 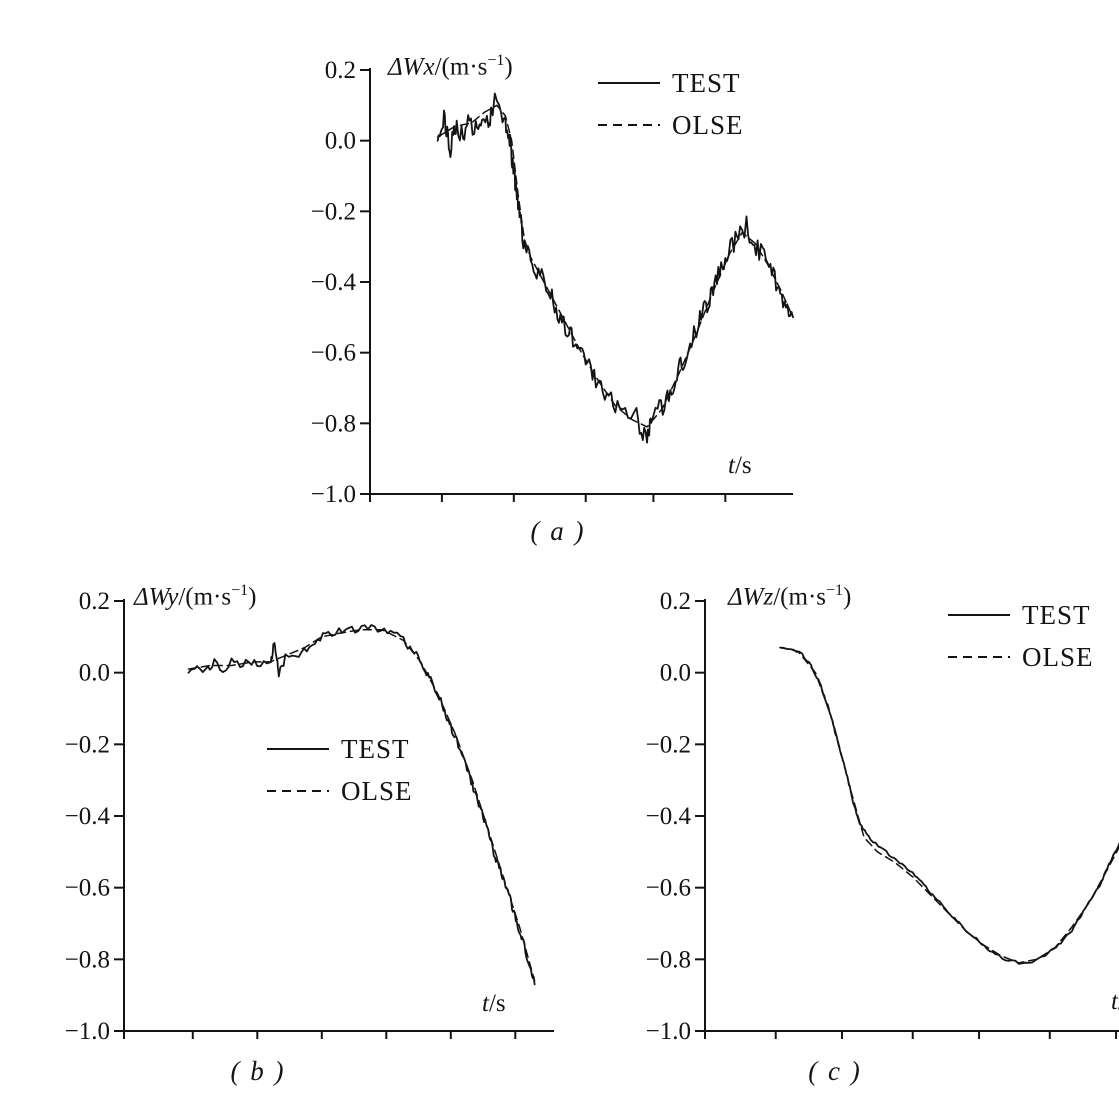 I want to click on chart-c-legend: TEST OLSE, so click(x=1021, y=636).